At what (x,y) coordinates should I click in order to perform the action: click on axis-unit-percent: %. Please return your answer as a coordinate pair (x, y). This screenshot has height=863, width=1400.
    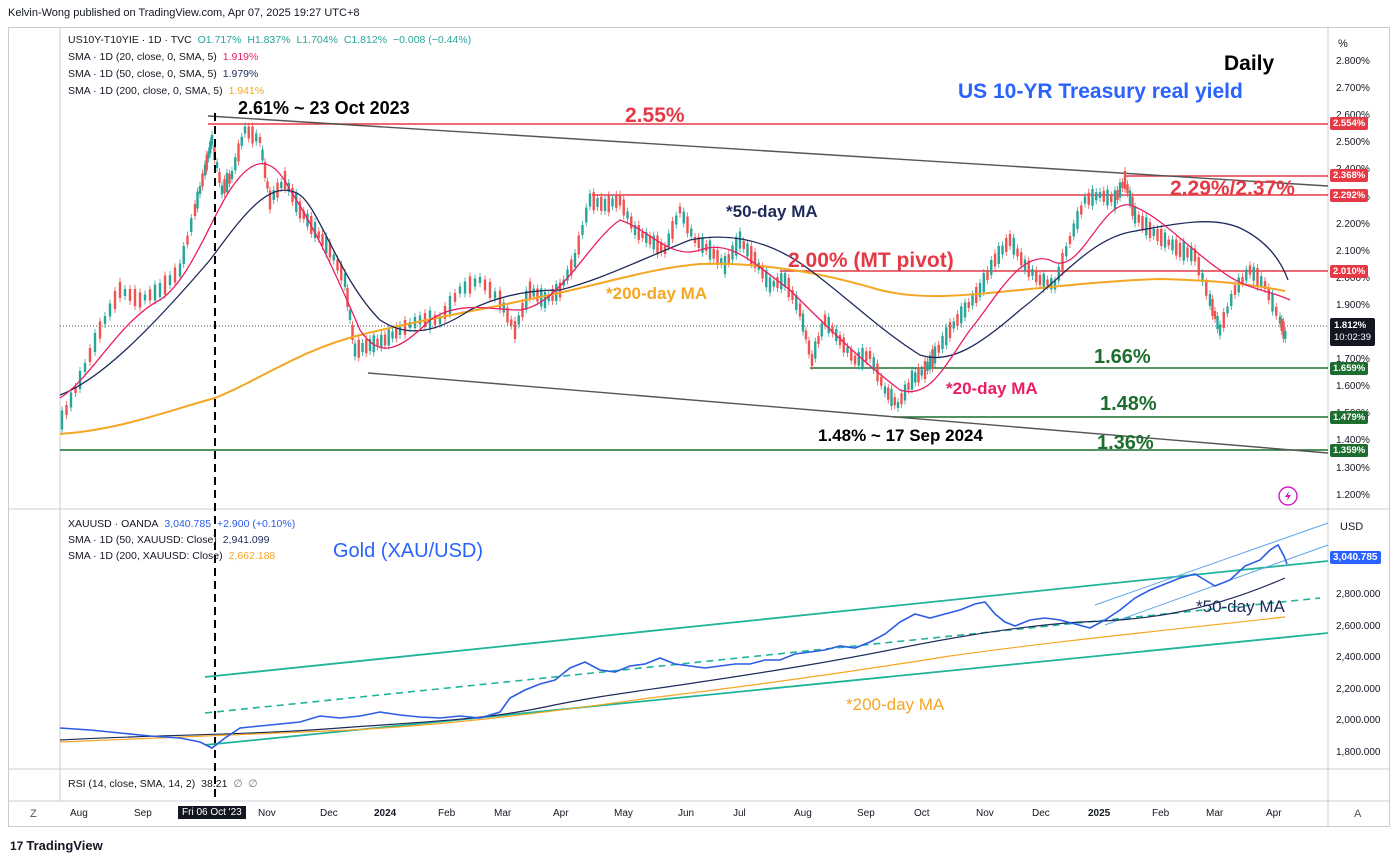
    Looking at the image, I should click on (1343, 44).